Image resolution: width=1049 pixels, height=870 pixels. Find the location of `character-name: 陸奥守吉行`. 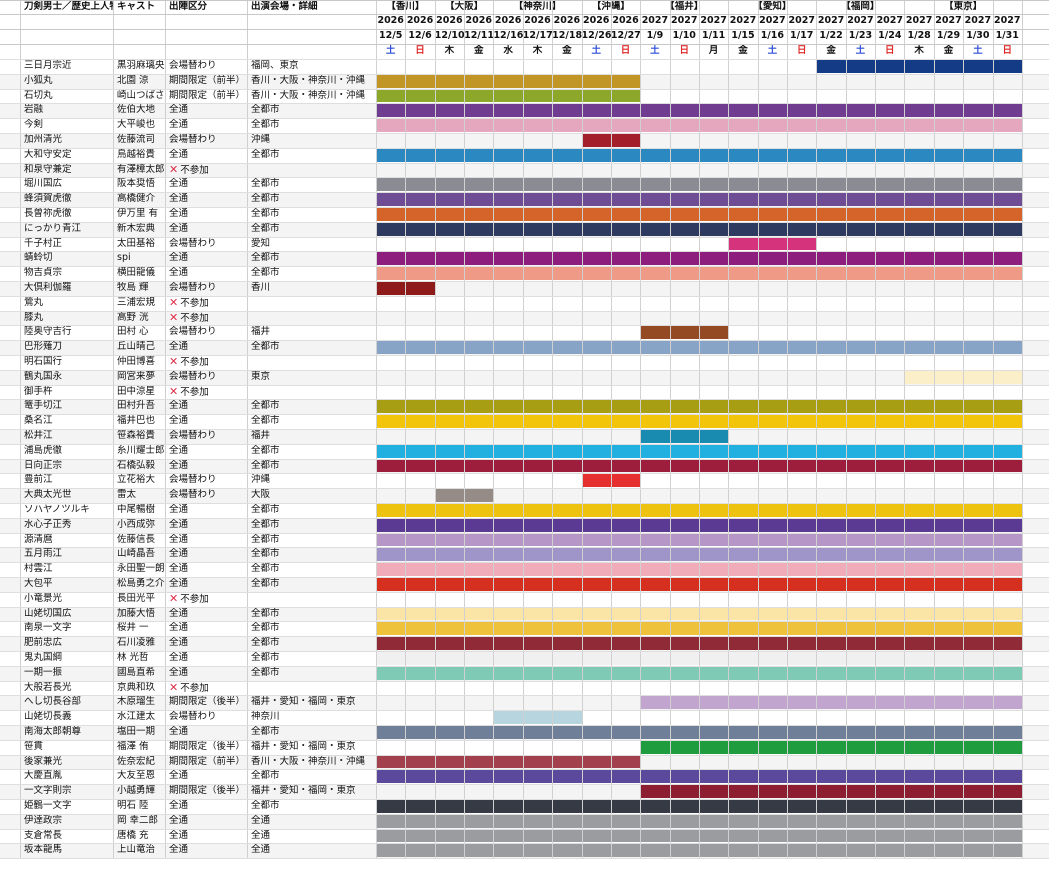

character-name: 陸奥守吉行 is located at coordinates (48, 332).